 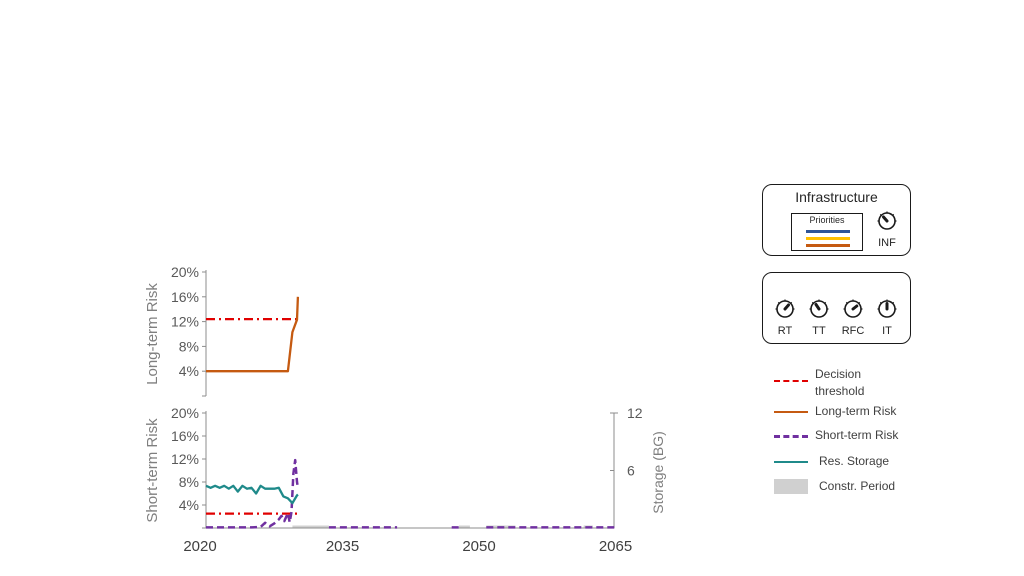 I want to click on legend-item-short-term-risk: Short-term Risk, so click(x=880, y=437).